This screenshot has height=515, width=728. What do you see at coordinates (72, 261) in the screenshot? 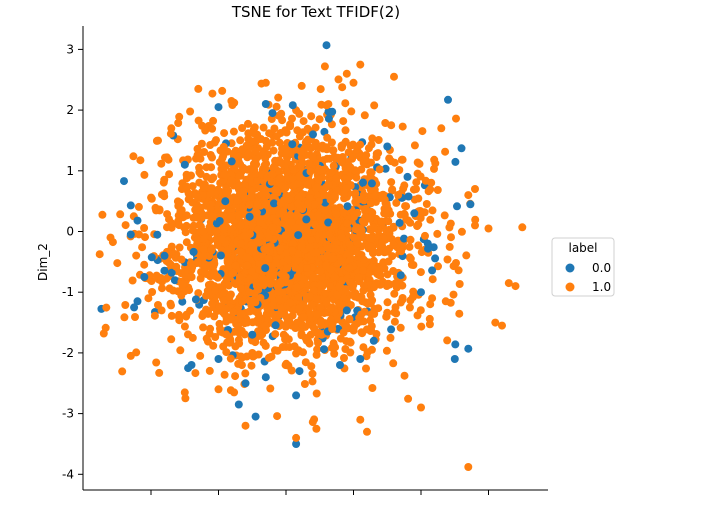
I see `y-ticks: -4 -3 -2 -1 0 1 2 3` at bounding box center [72, 261].